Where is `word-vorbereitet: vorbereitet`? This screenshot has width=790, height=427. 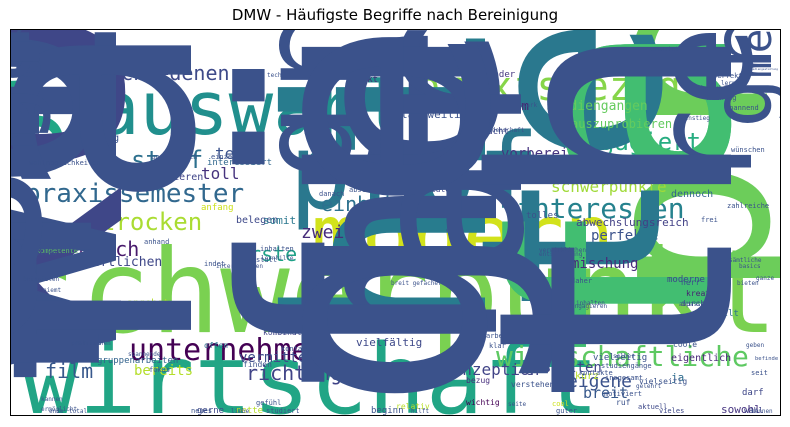 word-vorbereitet: vorbereitet is located at coordinates (547, 154).